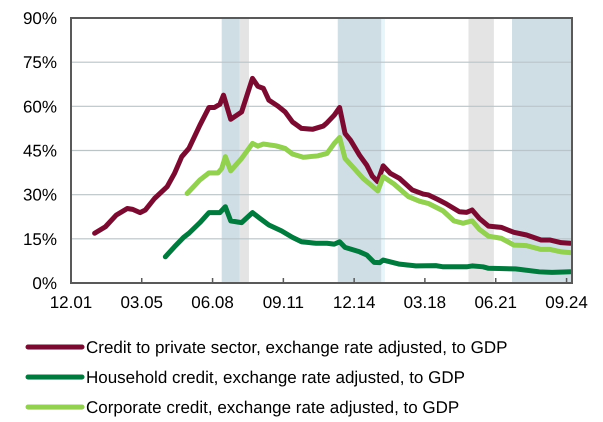  What do you see at coordinates (275, 377) in the screenshot?
I see `legend-label: Household credit, exchange rate adjusted, to GDP` at bounding box center [275, 377].